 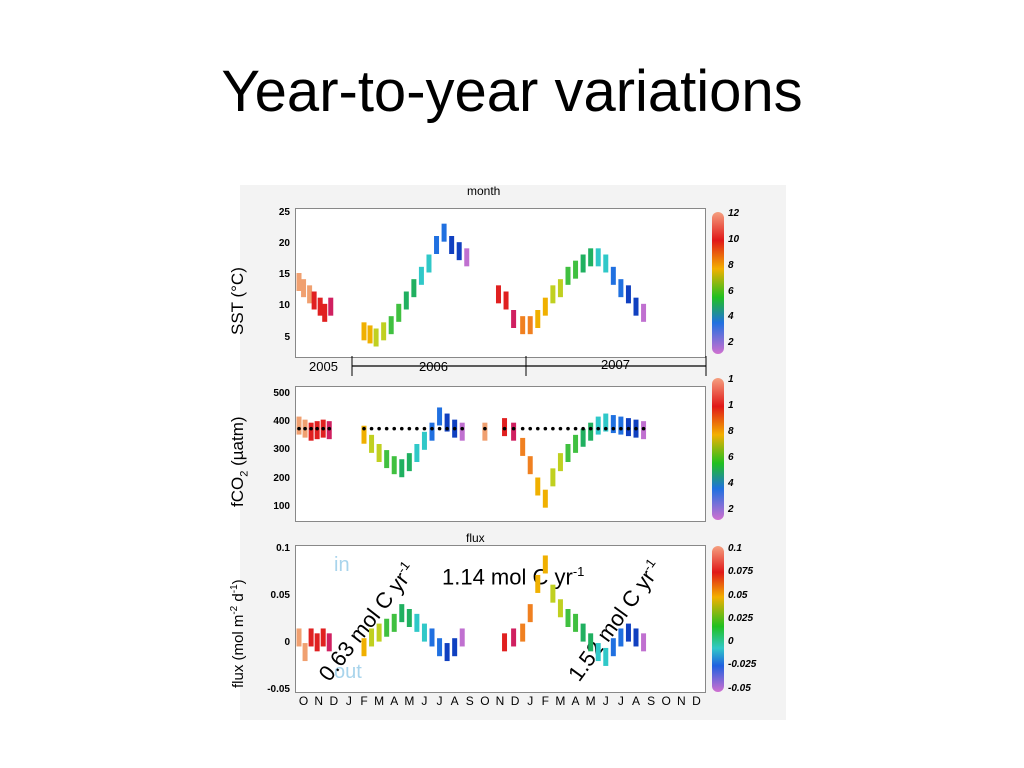 I want to click on month-tick-label: D, so click(x=515, y=701).